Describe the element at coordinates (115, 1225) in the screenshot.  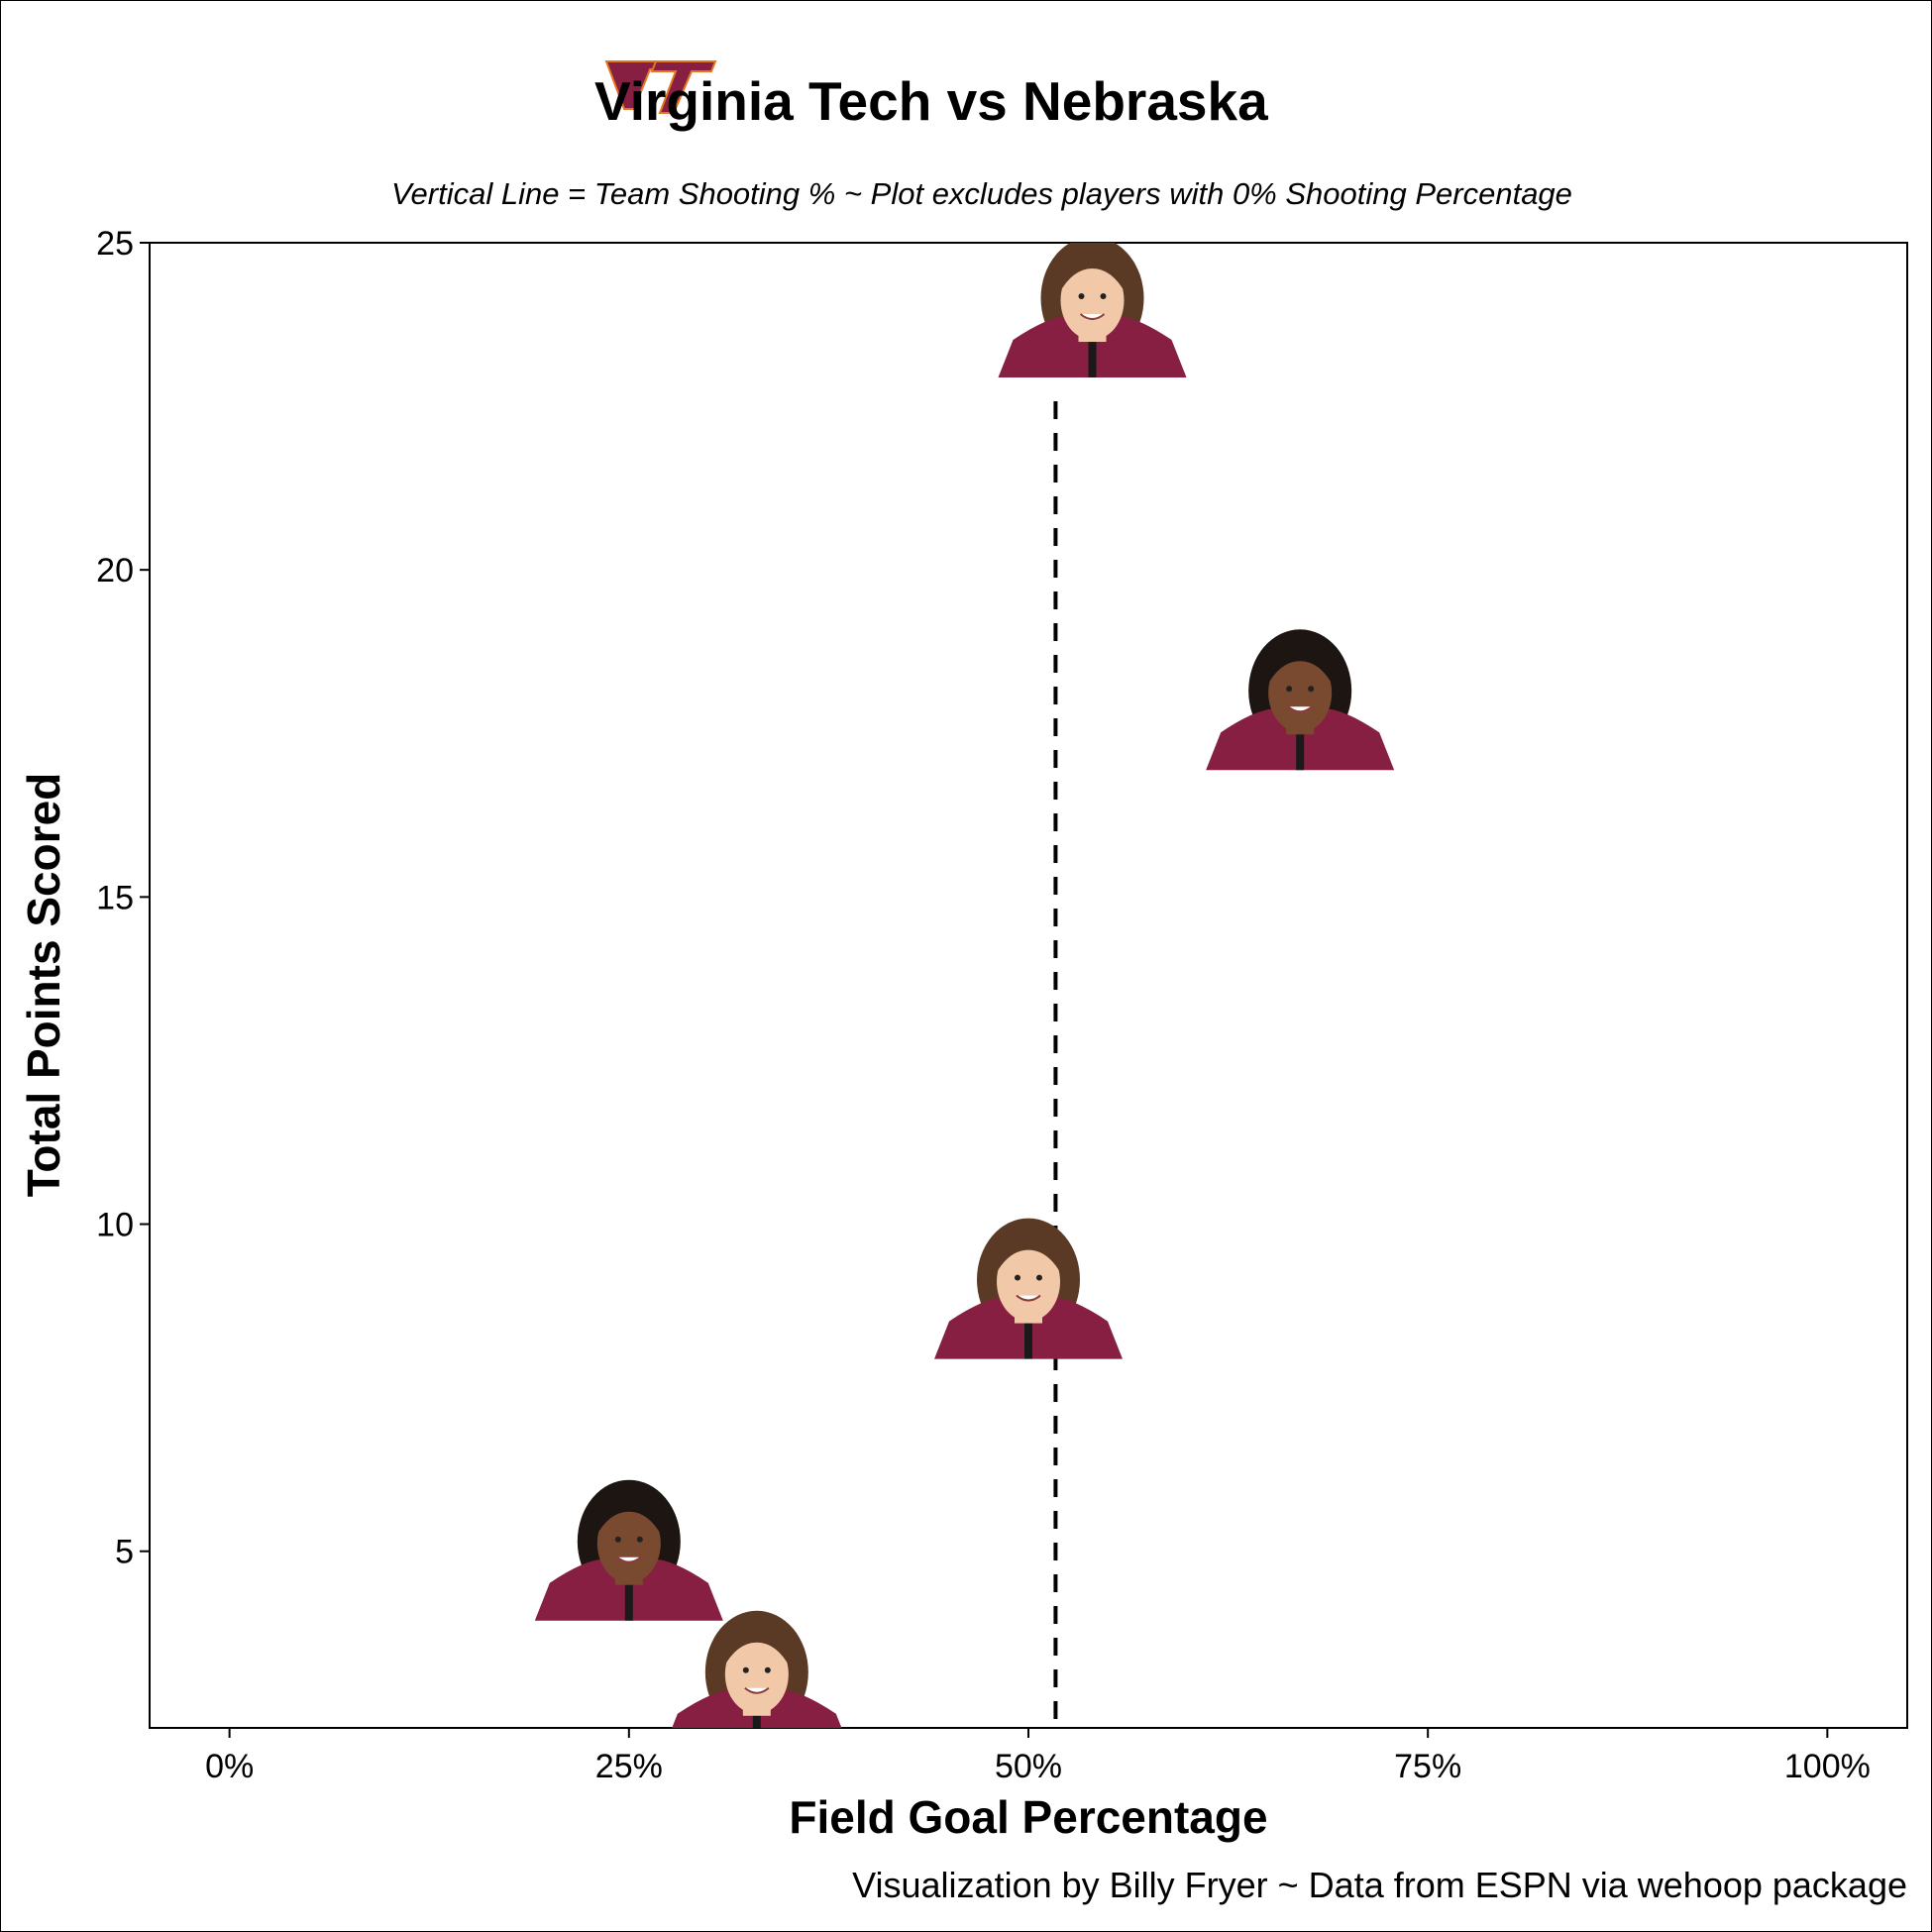
I see `y-tick-label: 10` at that location.